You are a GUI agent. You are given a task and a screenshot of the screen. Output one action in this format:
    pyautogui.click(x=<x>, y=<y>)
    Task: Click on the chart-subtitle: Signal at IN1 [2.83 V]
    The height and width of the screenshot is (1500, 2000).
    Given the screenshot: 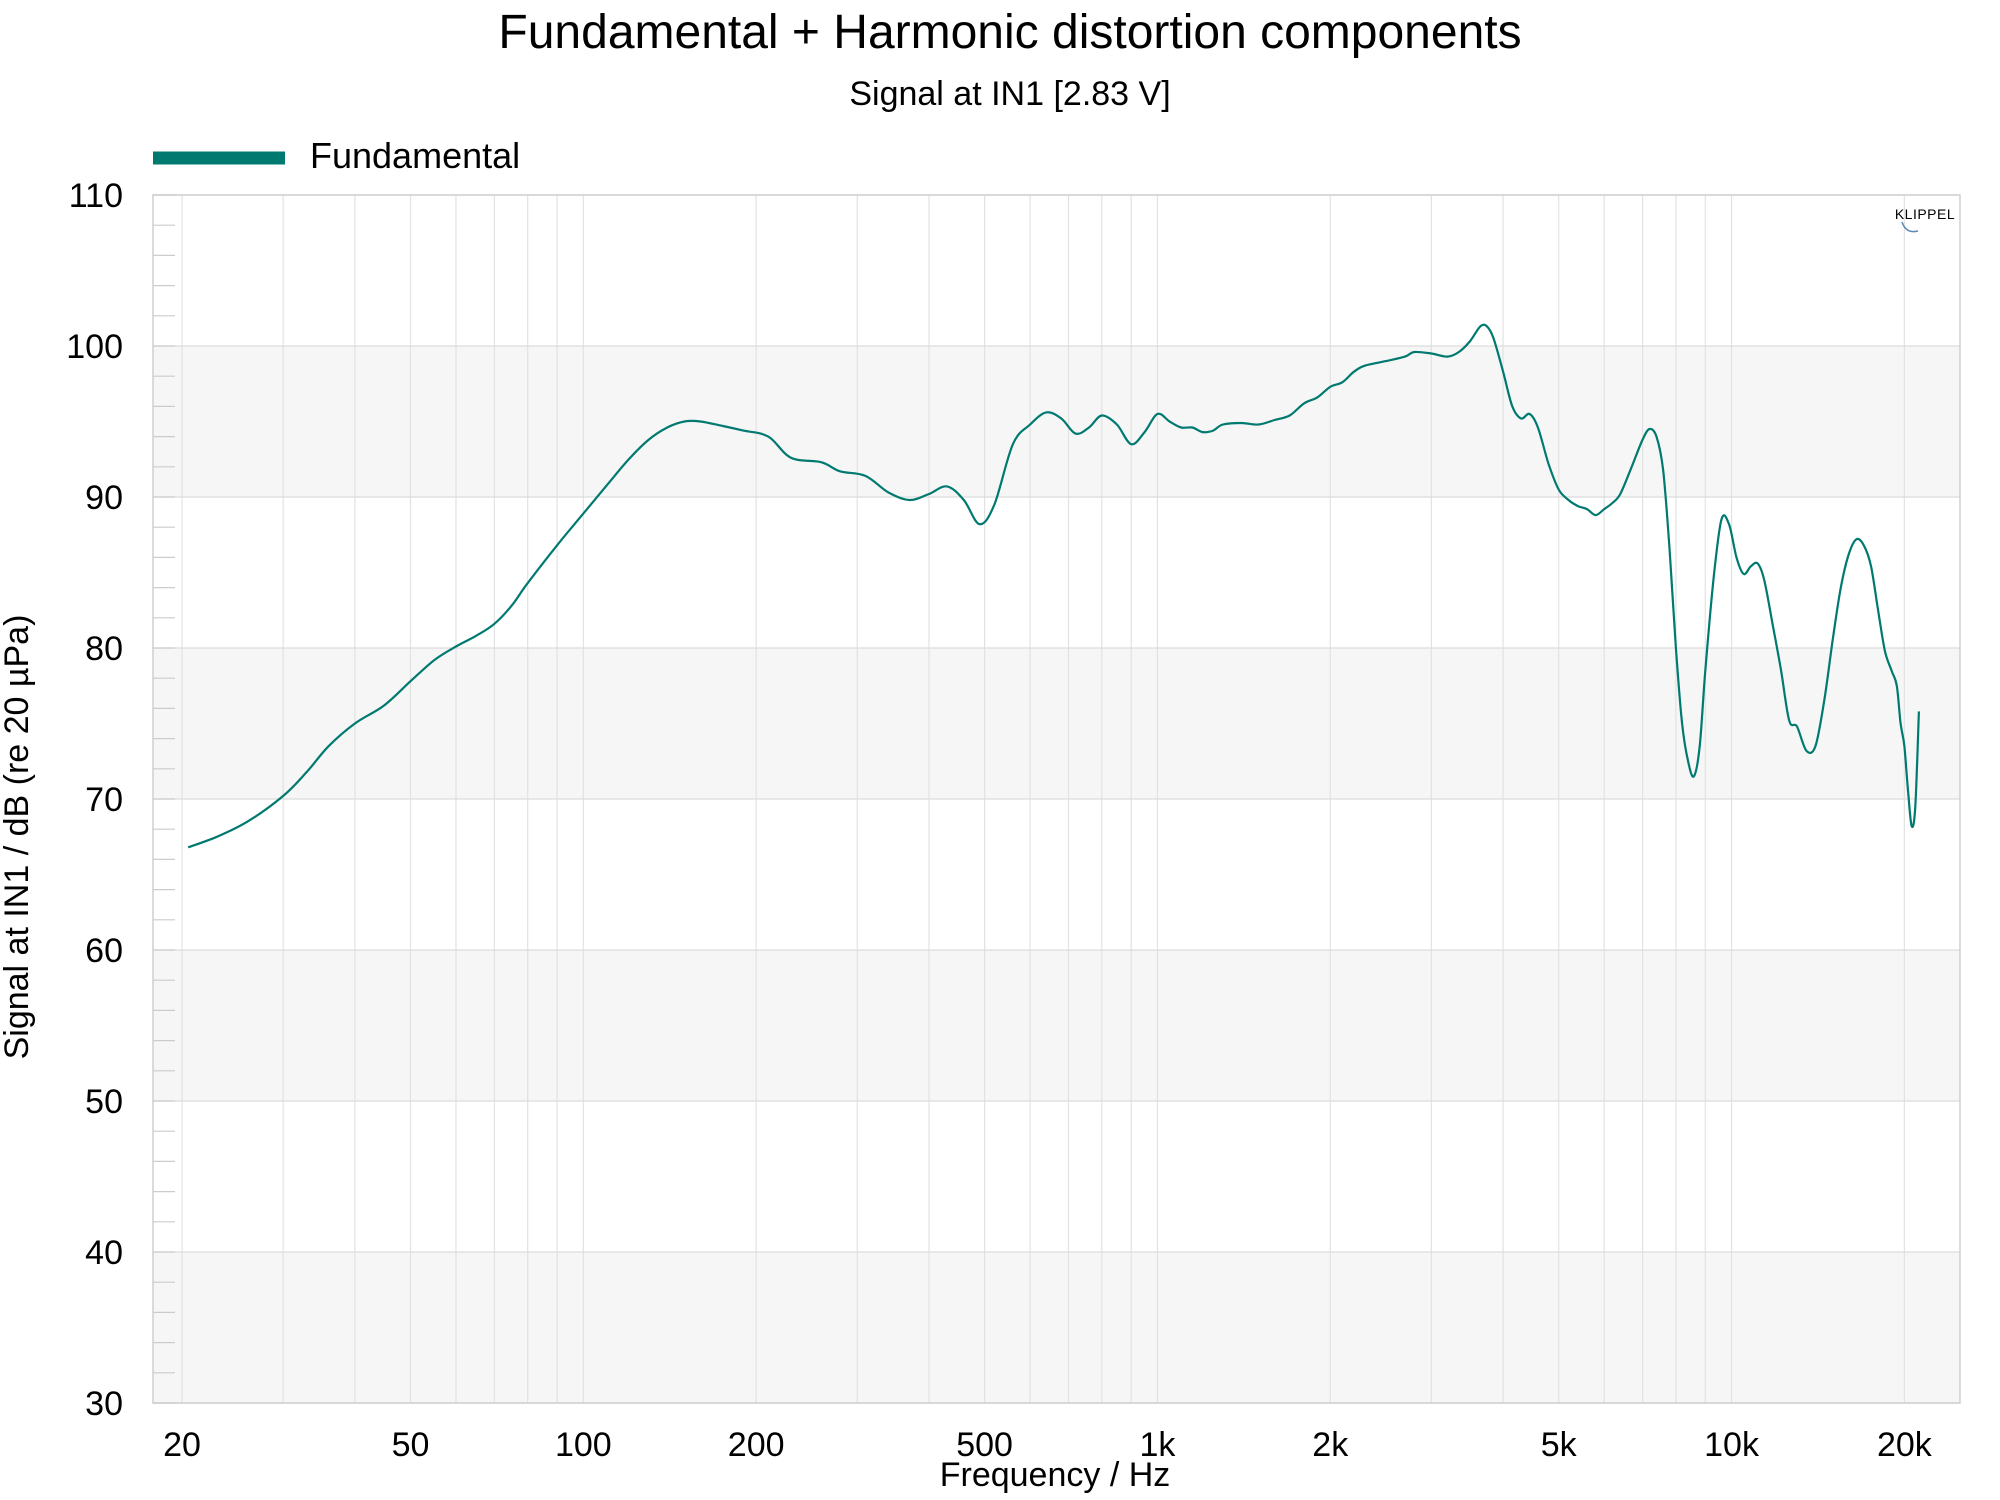 What is the action you would take?
    pyautogui.click(x=1009, y=94)
    